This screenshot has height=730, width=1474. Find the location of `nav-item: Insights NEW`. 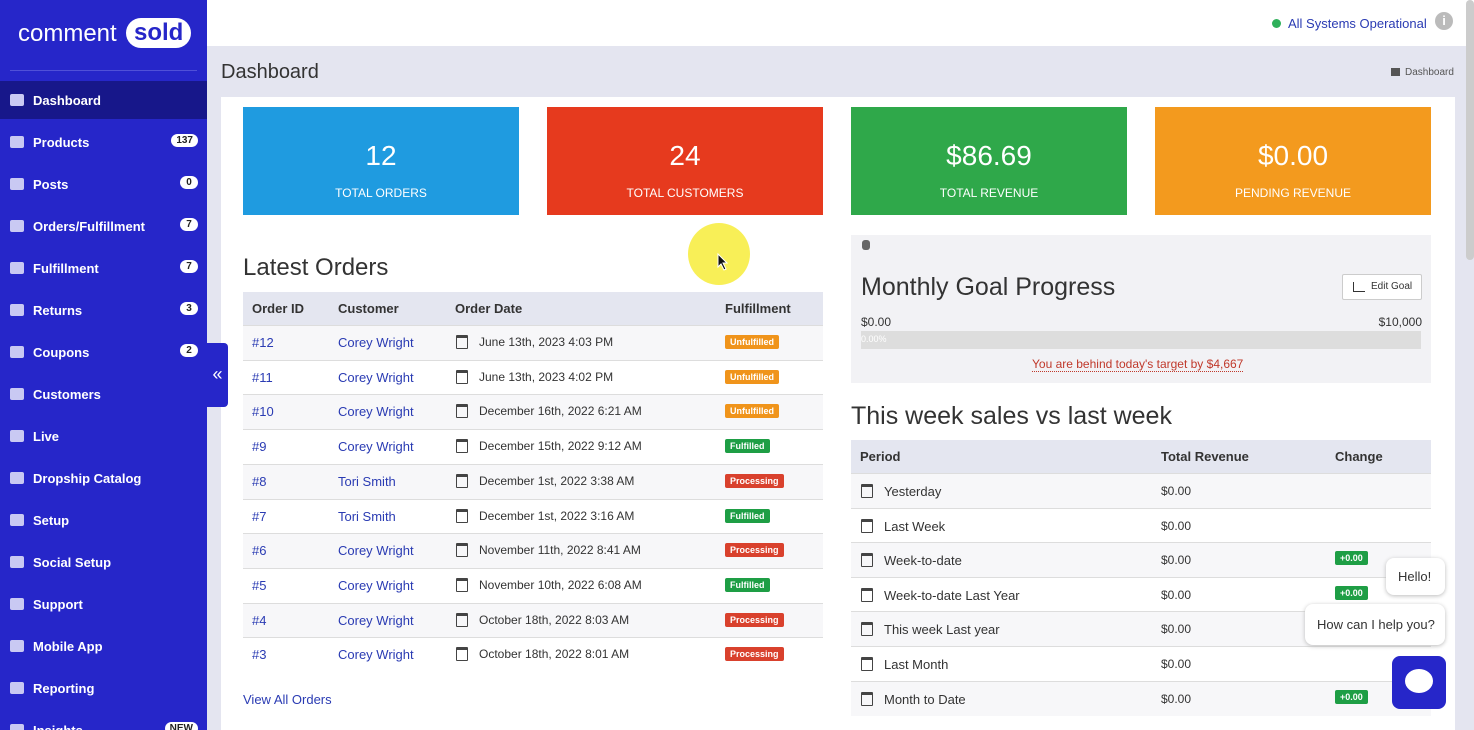

nav-item: Insights NEW is located at coordinates (103, 720).